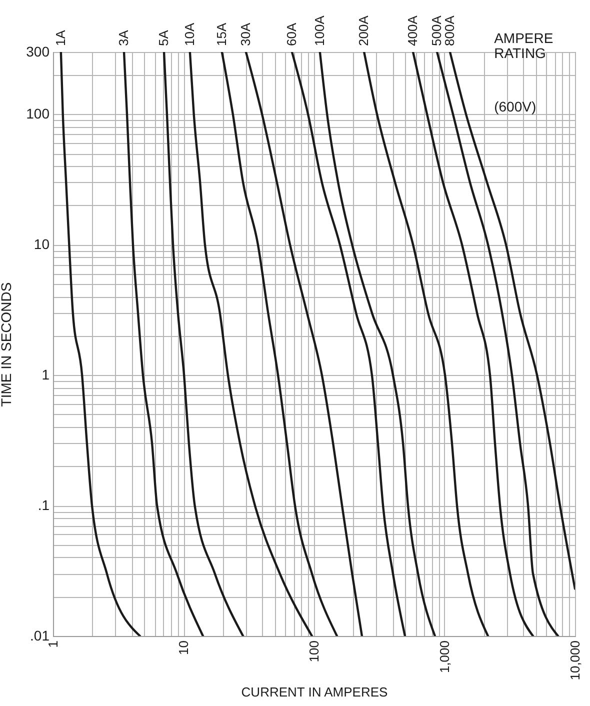 The height and width of the screenshot is (706, 590). What do you see at coordinates (444, 657) in the screenshot?
I see `x-tick-label: 1,000` at bounding box center [444, 657].